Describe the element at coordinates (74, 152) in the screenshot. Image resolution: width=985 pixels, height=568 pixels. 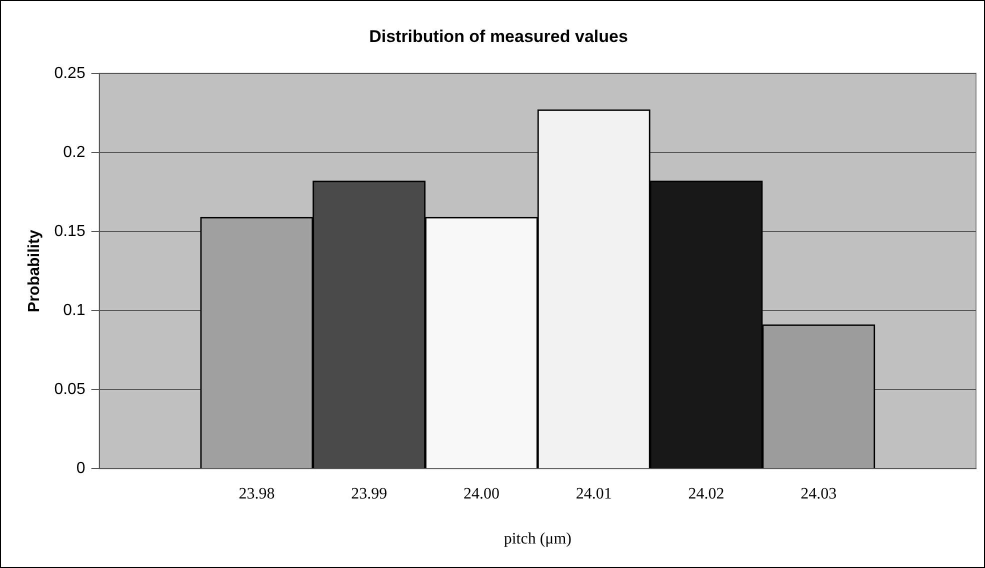
I see `y-tick-label: 0.2` at that location.